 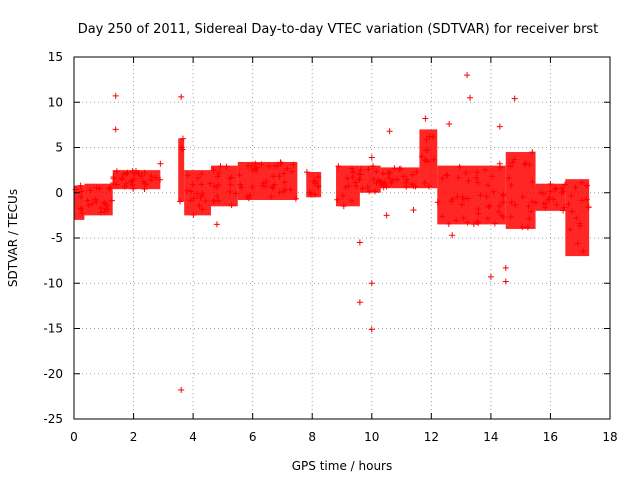 What do you see at coordinates (343, 437) in the screenshot?
I see `x-tick-labels: 0 2 4 6 8 10 12 14 16 18` at bounding box center [343, 437].